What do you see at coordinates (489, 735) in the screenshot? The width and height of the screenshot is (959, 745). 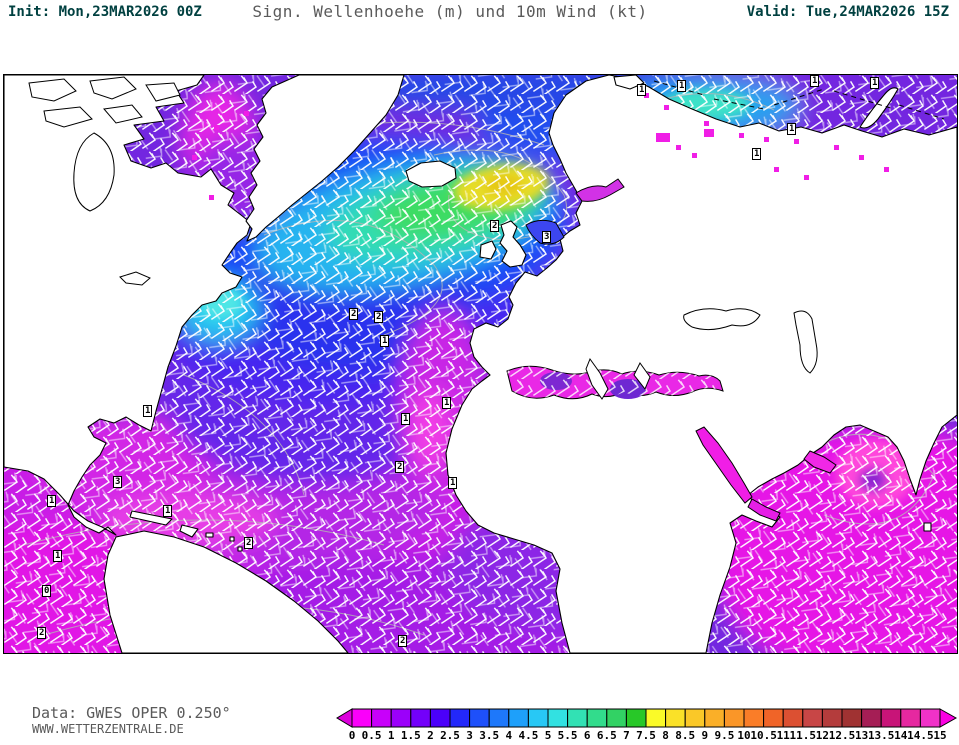 I see `colorbar-tick-label: 3.5` at bounding box center [489, 735].